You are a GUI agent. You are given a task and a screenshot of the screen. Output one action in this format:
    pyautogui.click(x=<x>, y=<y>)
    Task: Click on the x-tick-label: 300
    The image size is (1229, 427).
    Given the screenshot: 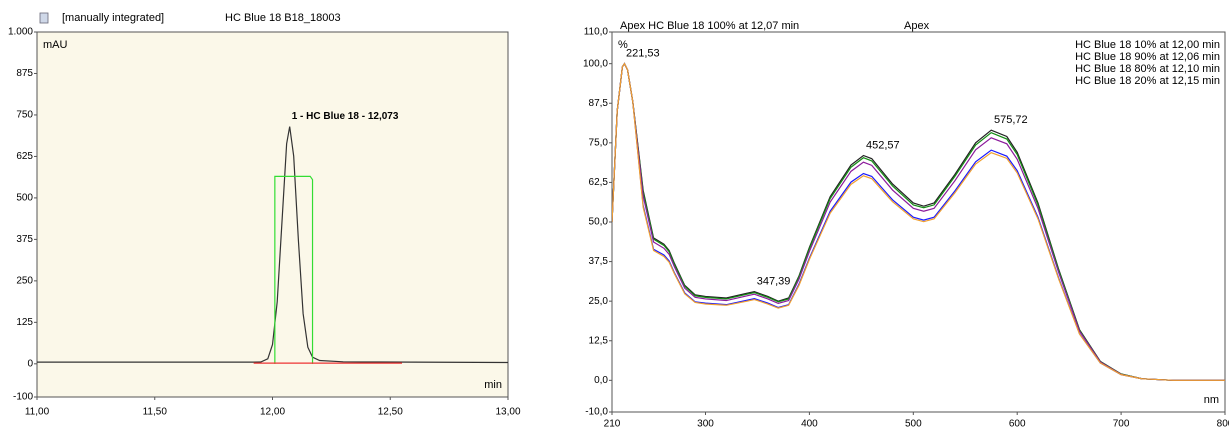 What is the action you would take?
    pyautogui.click(x=705, y=423)
    